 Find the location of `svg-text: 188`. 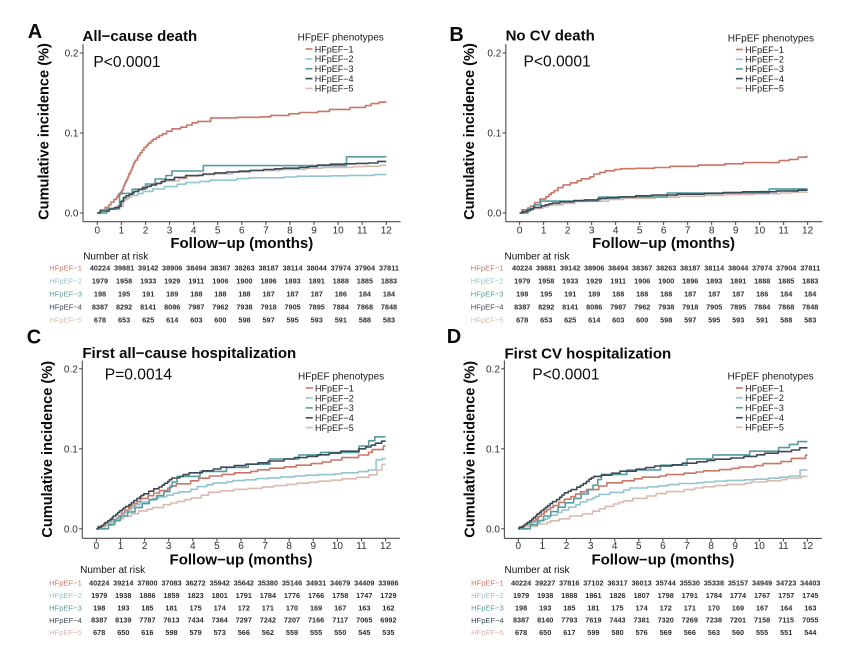

svg-text: 188 is located at coordinates (642, 294).